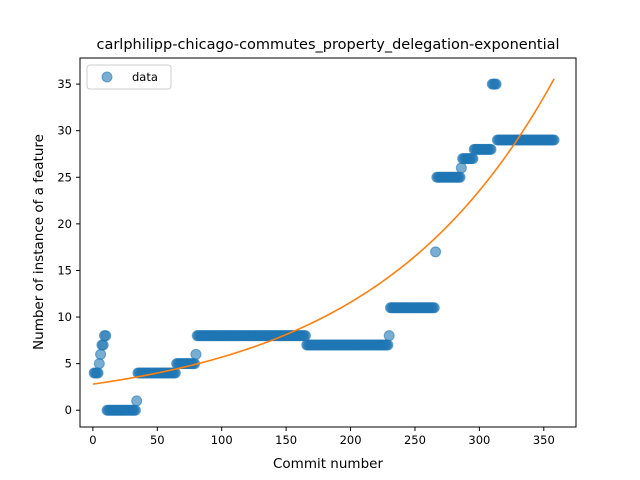 Image resolution: width=640 pixels, height=480 pixels. What do you see at coordinates (68, 364) in the screenshot?
I see `y-tick-label: 5` at bounding box center [68, 364].